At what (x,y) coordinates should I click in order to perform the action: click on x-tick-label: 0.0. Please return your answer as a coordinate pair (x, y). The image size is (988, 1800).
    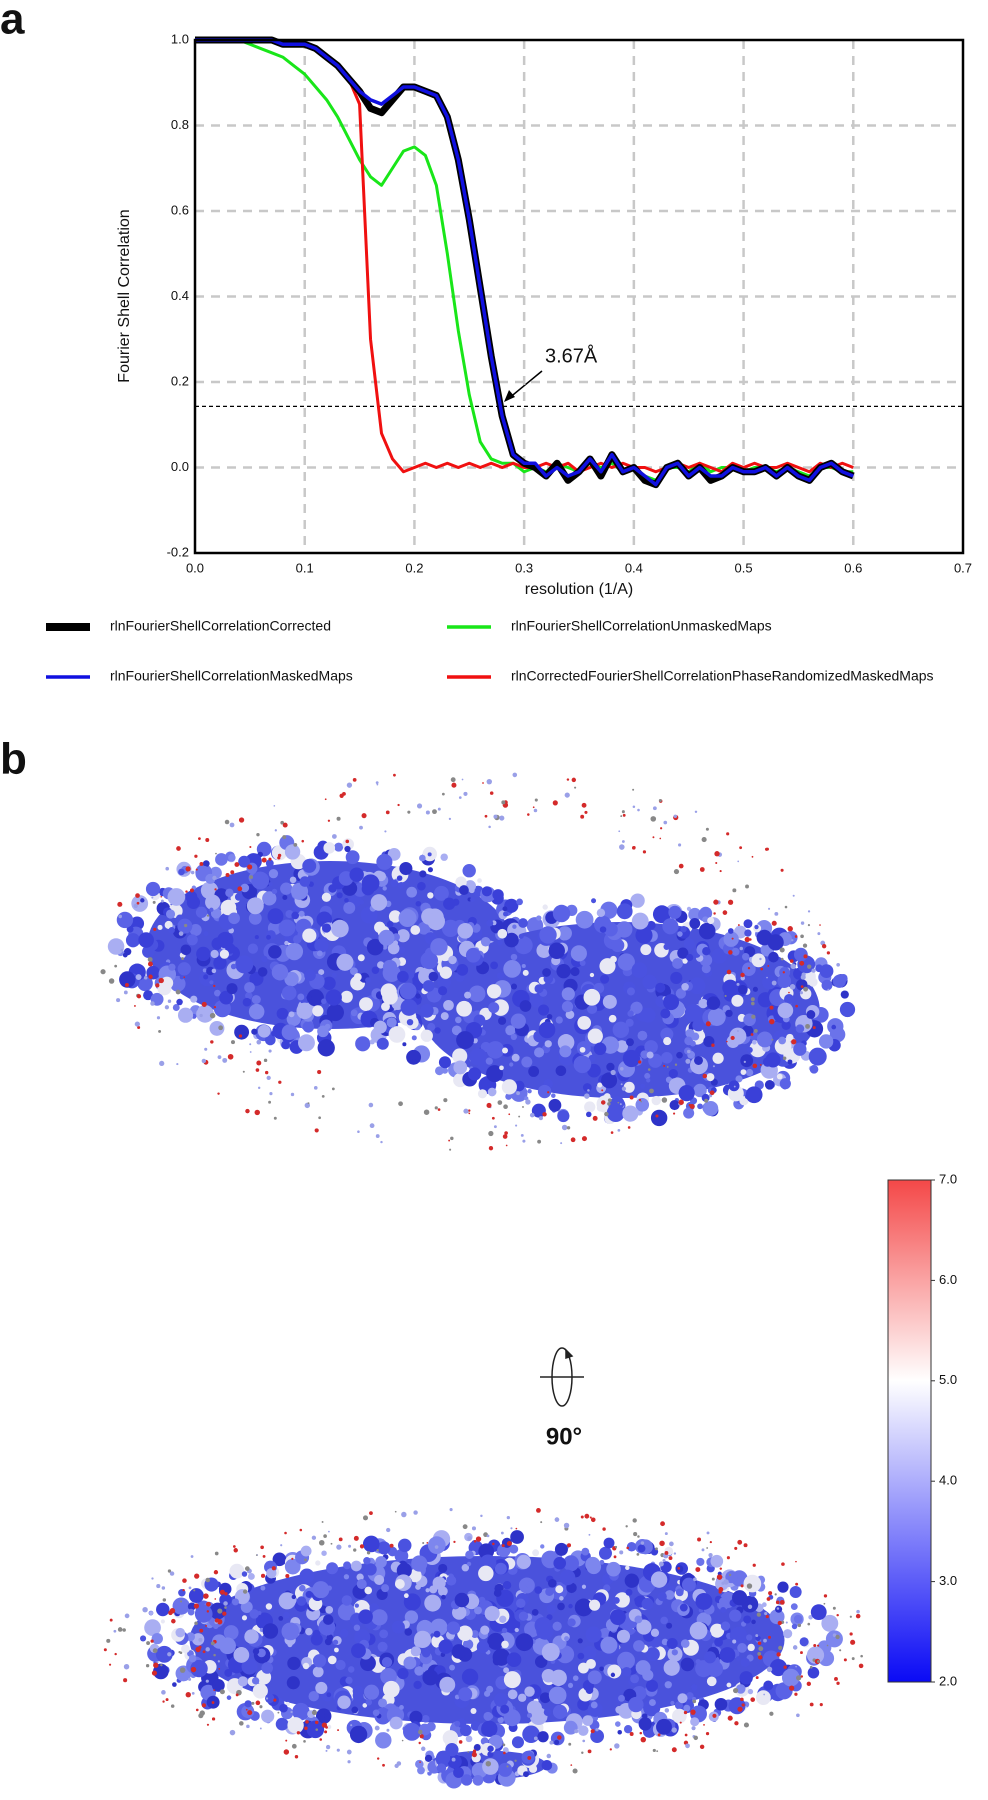
    Looking at the image, I should click on (195, 567).